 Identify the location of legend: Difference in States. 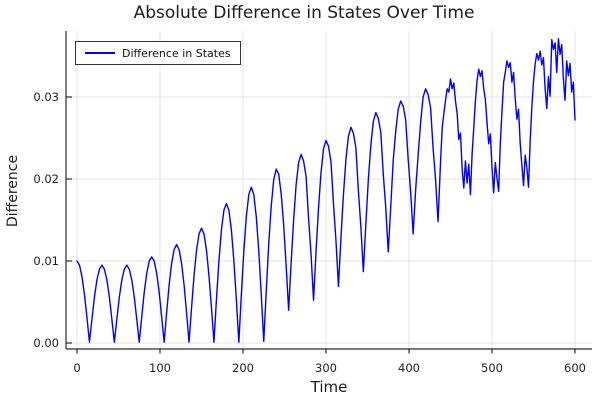
(158, 53).